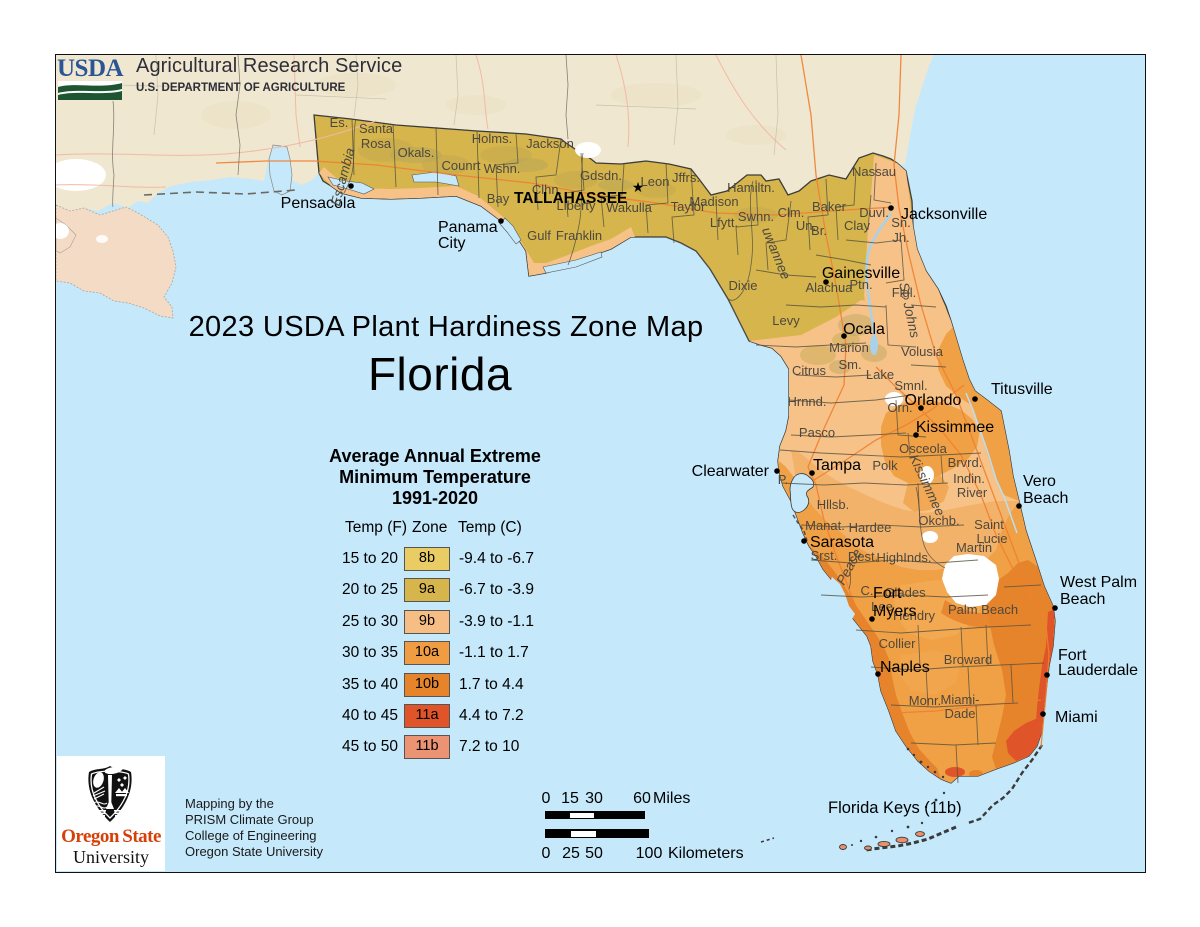 Image resolution: width=1200 pixels, height=927 pixels. I want to click on svg-text: Gainesville, so click(861, 273).